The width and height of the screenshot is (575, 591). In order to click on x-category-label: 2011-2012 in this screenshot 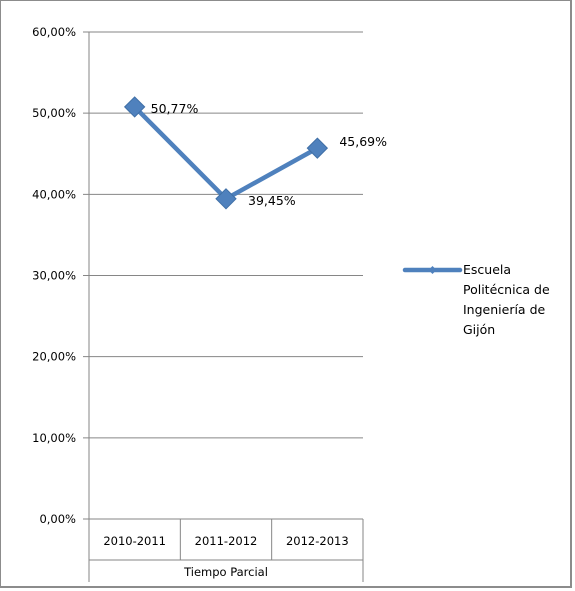, I will do `click(226, 541)`.